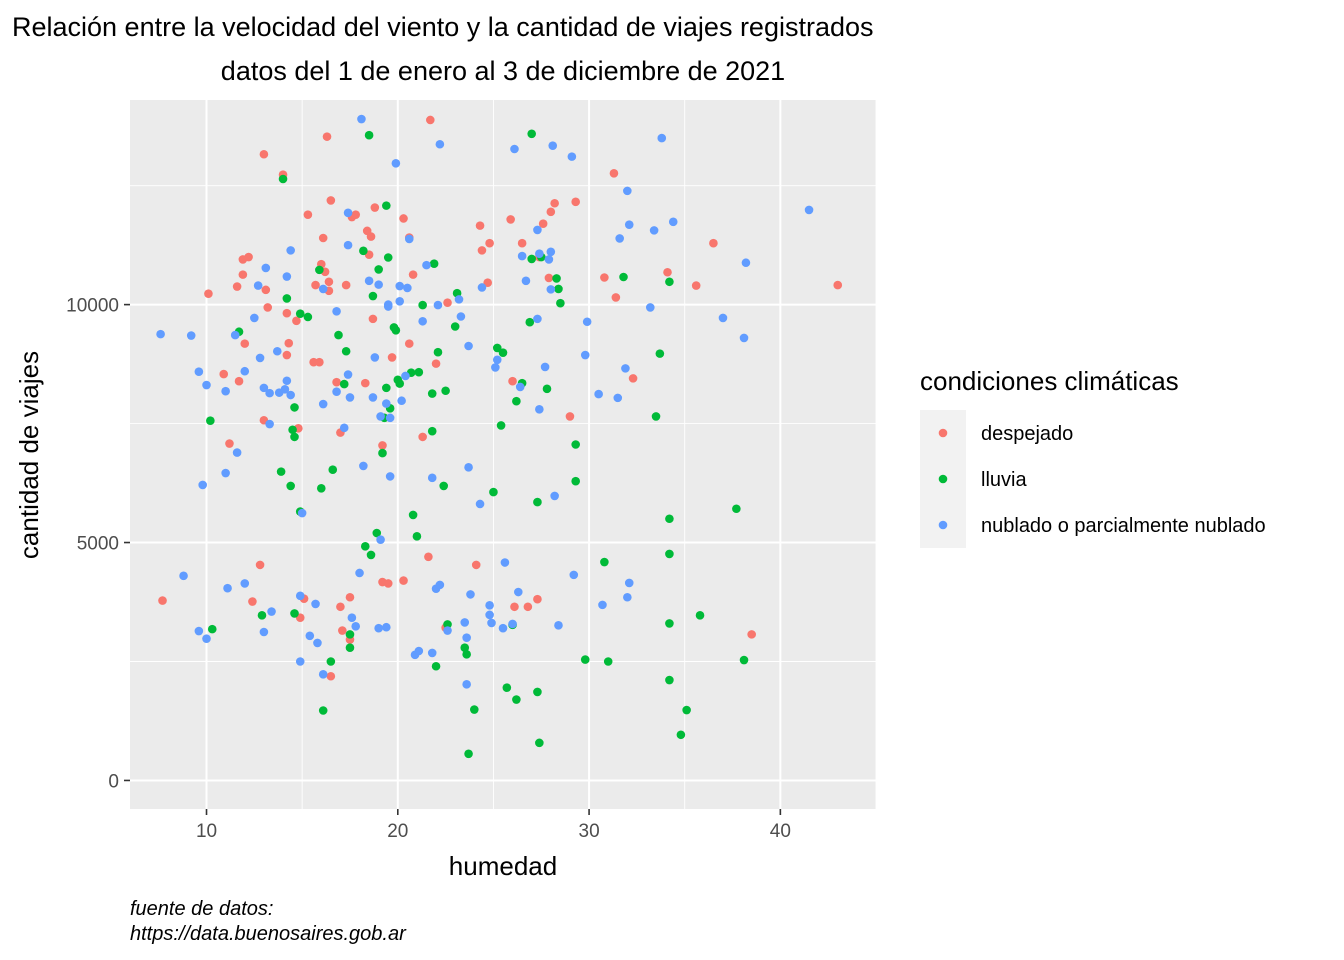  Describe the element at coordinates (206, 831) in the screenshot. I see `x-tick-label: 10` at that location.